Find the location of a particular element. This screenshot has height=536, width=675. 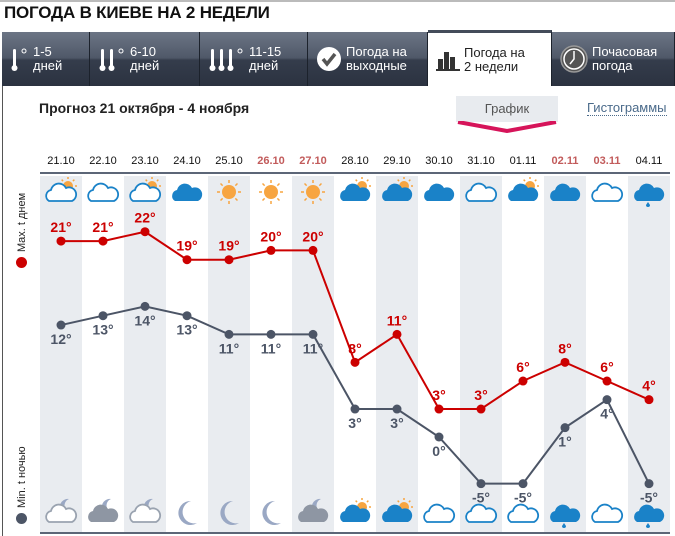

tab-3: 11-15 дней is located at coordinates (254, 59).